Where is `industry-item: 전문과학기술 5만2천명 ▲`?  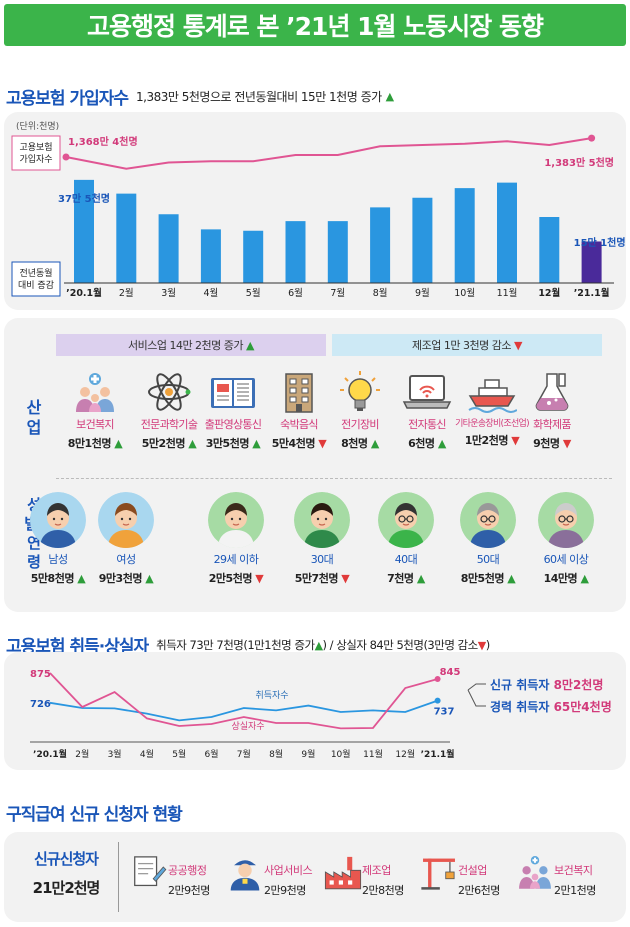
industry-item: 전문과학기술 5만2천명 ▲ is located at coordinates (169, 410).